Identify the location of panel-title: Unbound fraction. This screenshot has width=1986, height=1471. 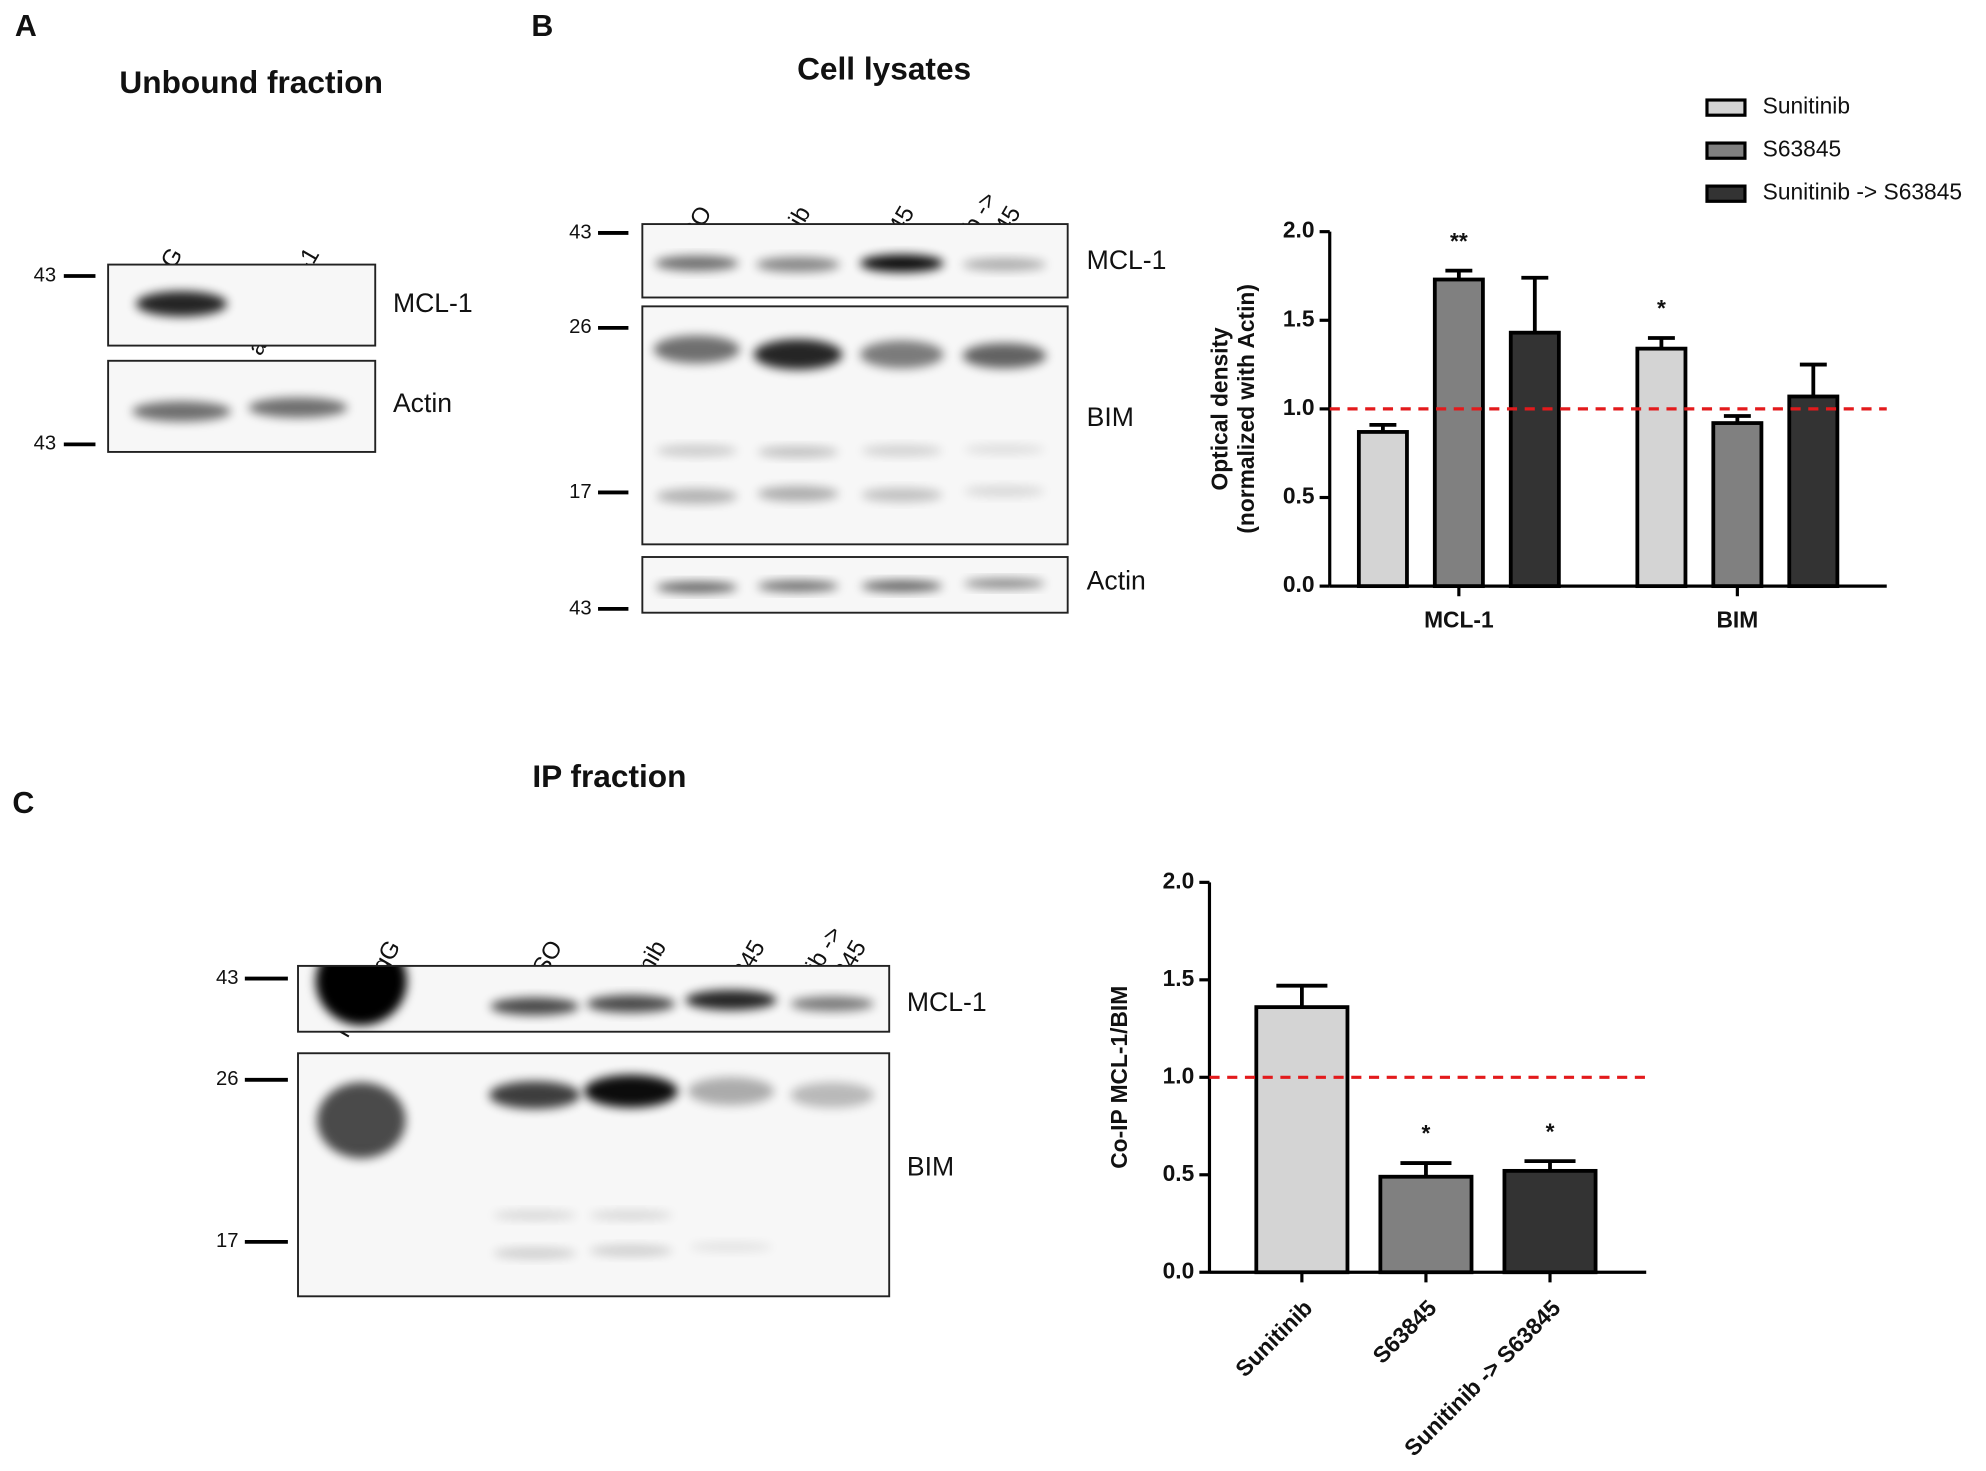
(251, 82).